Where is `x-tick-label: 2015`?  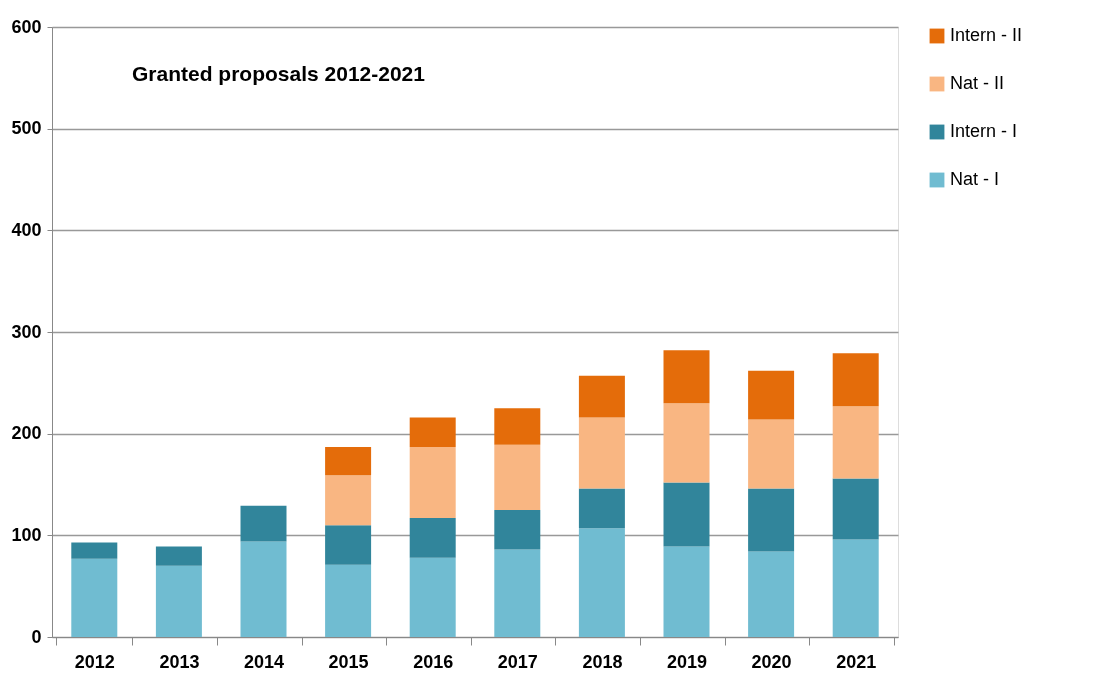 x-tick-label: 2015 is located at coordinates (348, 661).